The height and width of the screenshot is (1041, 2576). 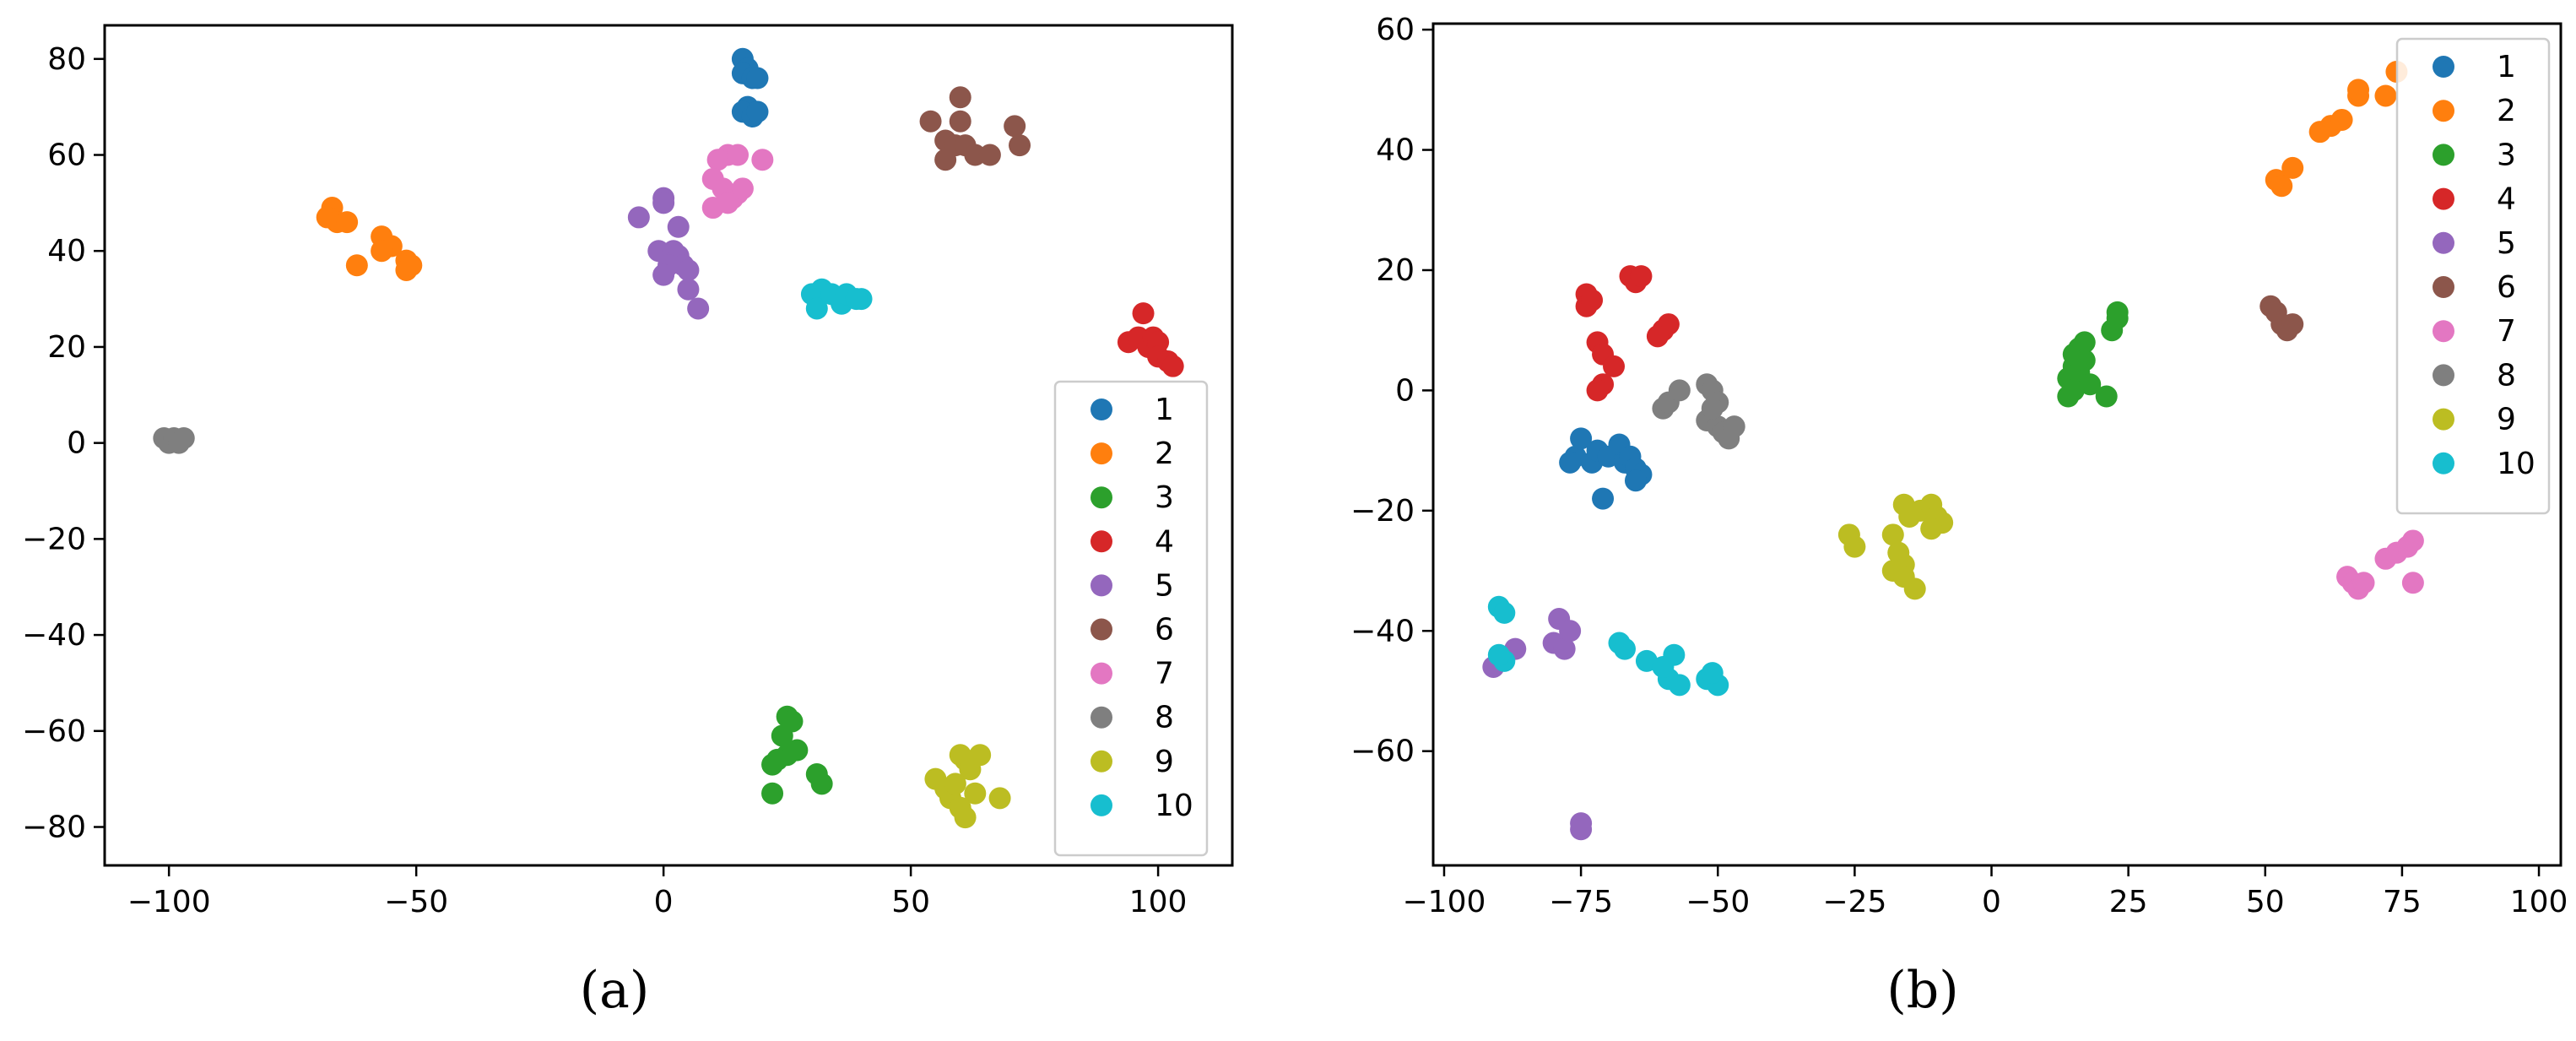 What do you see at coordinates (2506, 331) in the screenshot?
I see `legend-label: 7` at bounding box center [2506, 331].